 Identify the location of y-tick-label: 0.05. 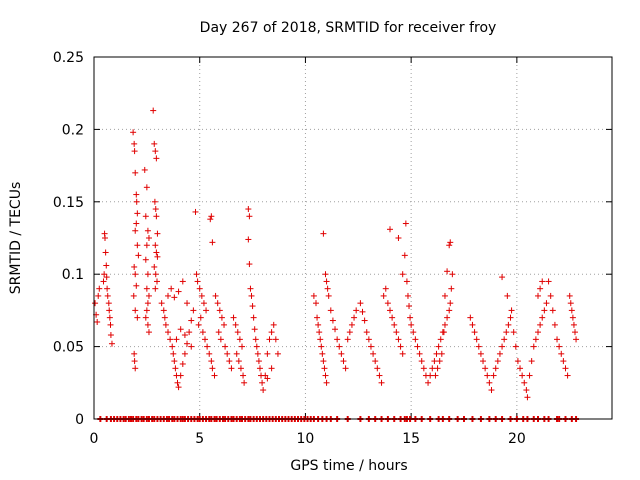
(68, 348).